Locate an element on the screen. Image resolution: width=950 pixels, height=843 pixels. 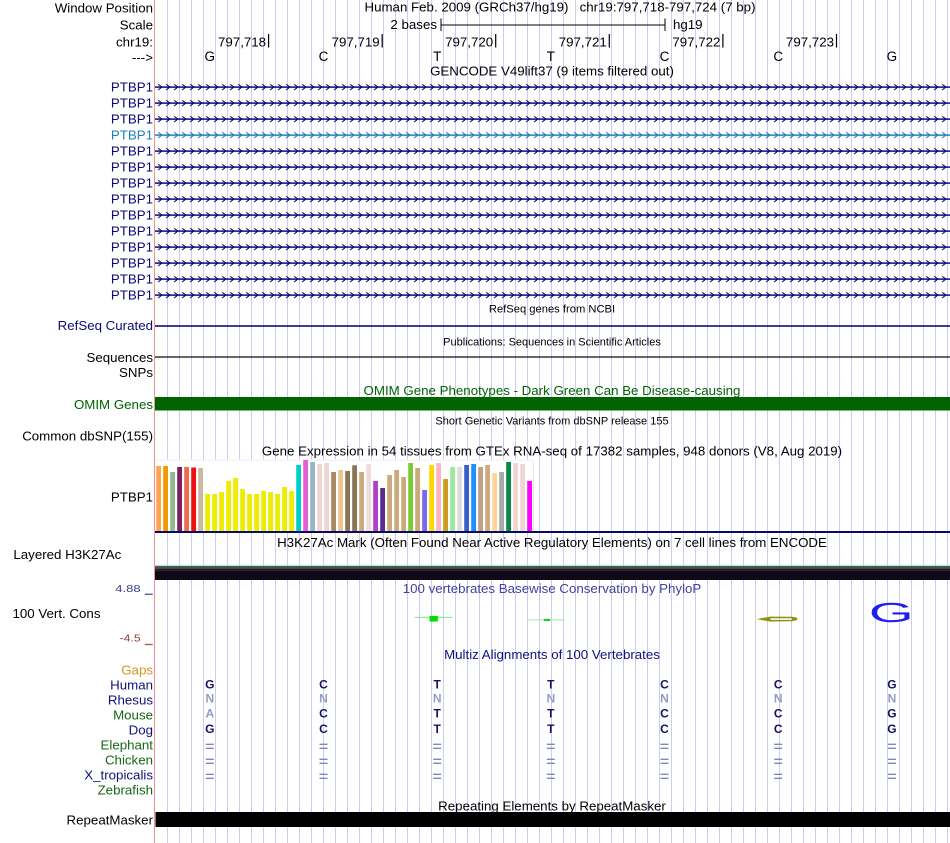
svg-text:Multiz Alignments of 100 Verte: Multiz Alignments of 100 Vertebrates is located at coordinates (552, 654).